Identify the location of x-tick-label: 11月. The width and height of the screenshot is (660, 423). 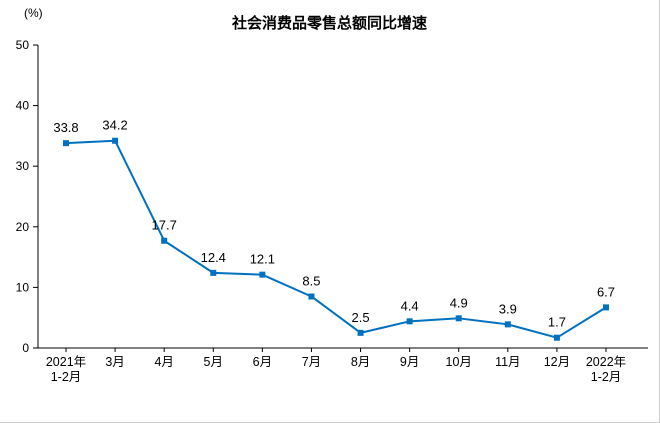
(507, 362).